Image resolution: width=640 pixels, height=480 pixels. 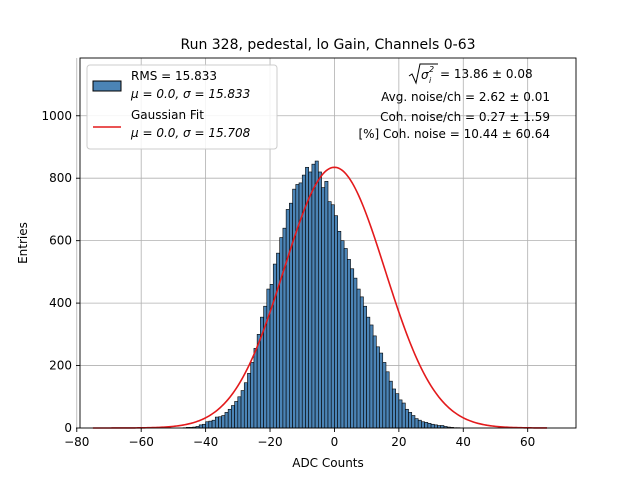 I want to click on y-tick-label: 200, so click(x=60, y=366).